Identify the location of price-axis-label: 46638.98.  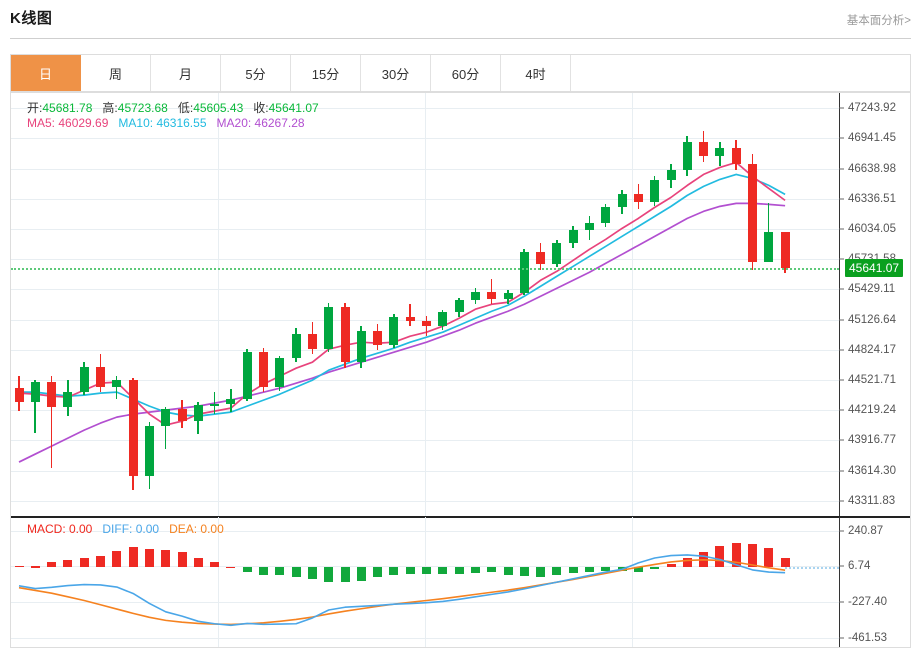
(872, 168).